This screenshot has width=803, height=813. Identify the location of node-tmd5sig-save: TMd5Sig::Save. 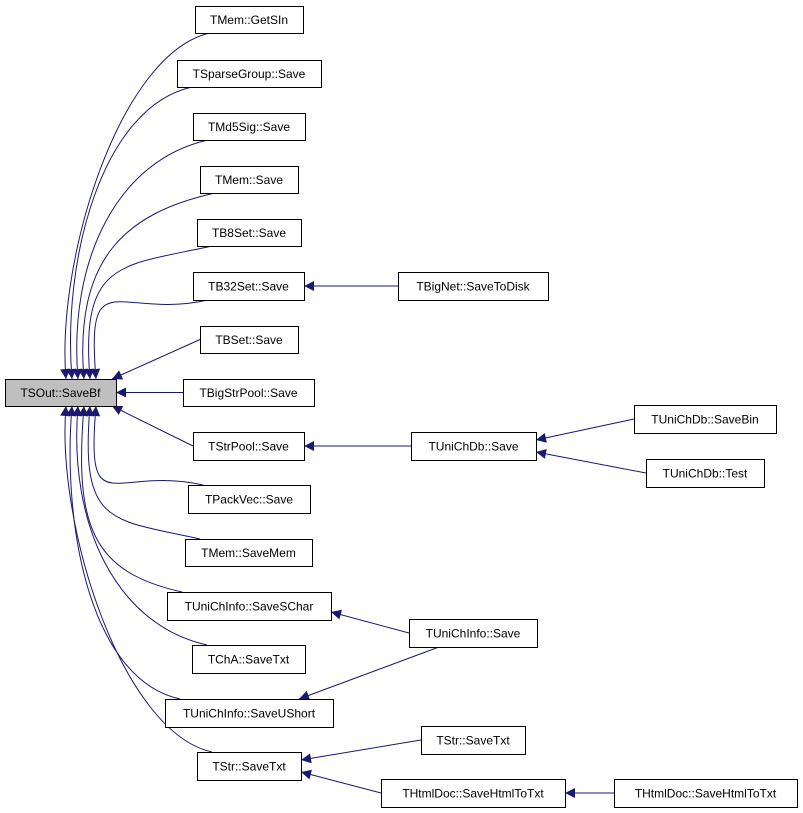
(249, 127).